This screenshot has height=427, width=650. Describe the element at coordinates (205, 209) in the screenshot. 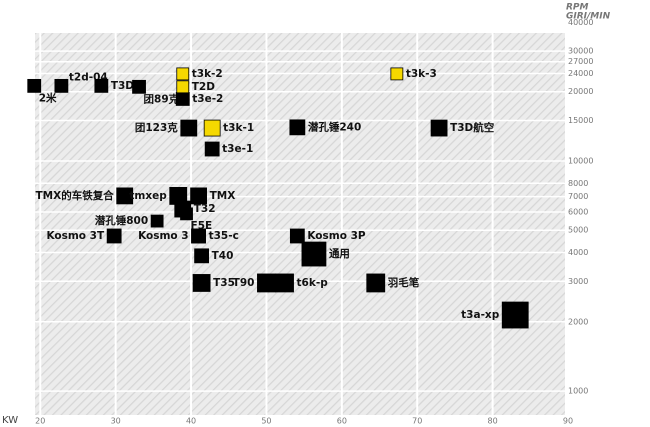

I see `point-label: T32` at that location.